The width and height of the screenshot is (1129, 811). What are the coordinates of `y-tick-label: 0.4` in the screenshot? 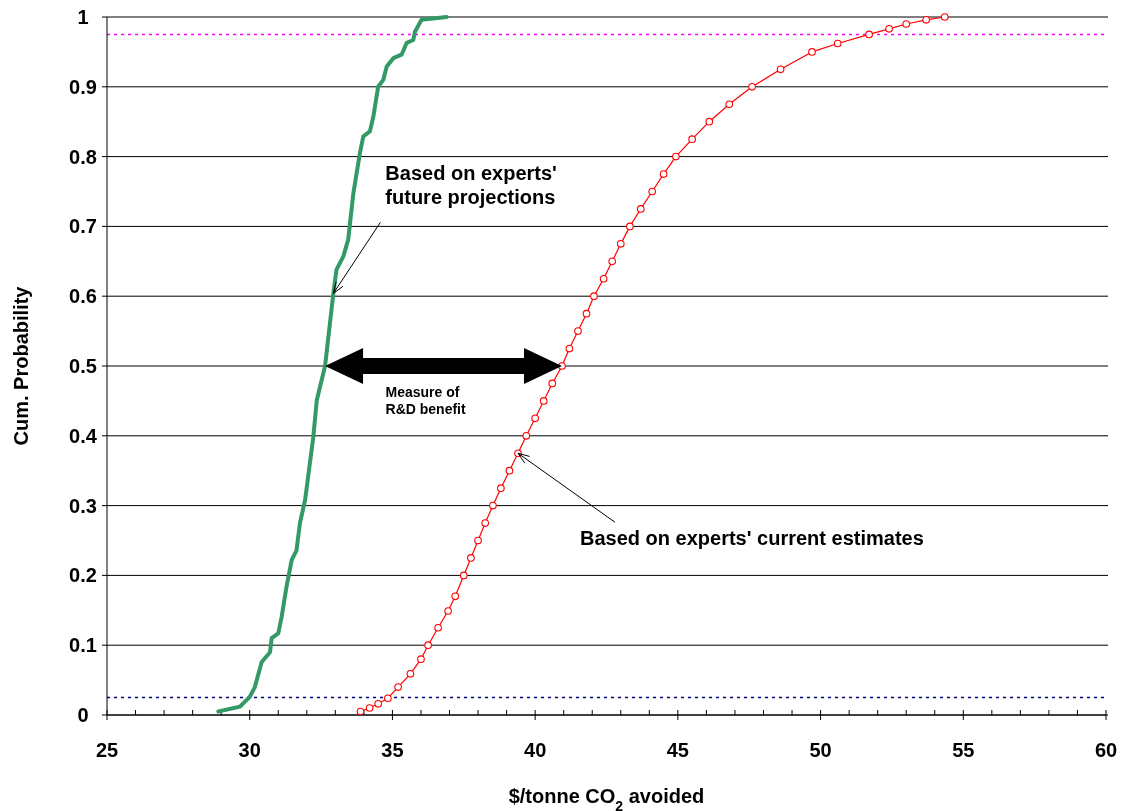 It's located at (83, 435).